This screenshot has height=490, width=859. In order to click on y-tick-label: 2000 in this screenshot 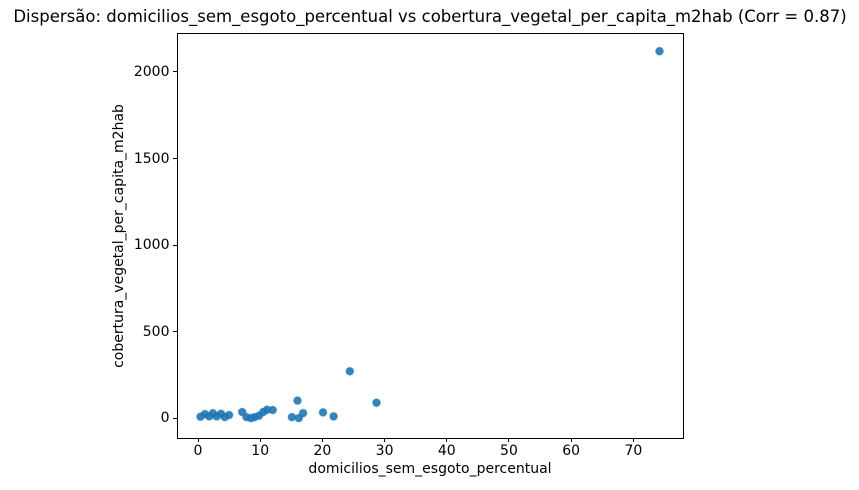, I will do `click(151, 71)`.